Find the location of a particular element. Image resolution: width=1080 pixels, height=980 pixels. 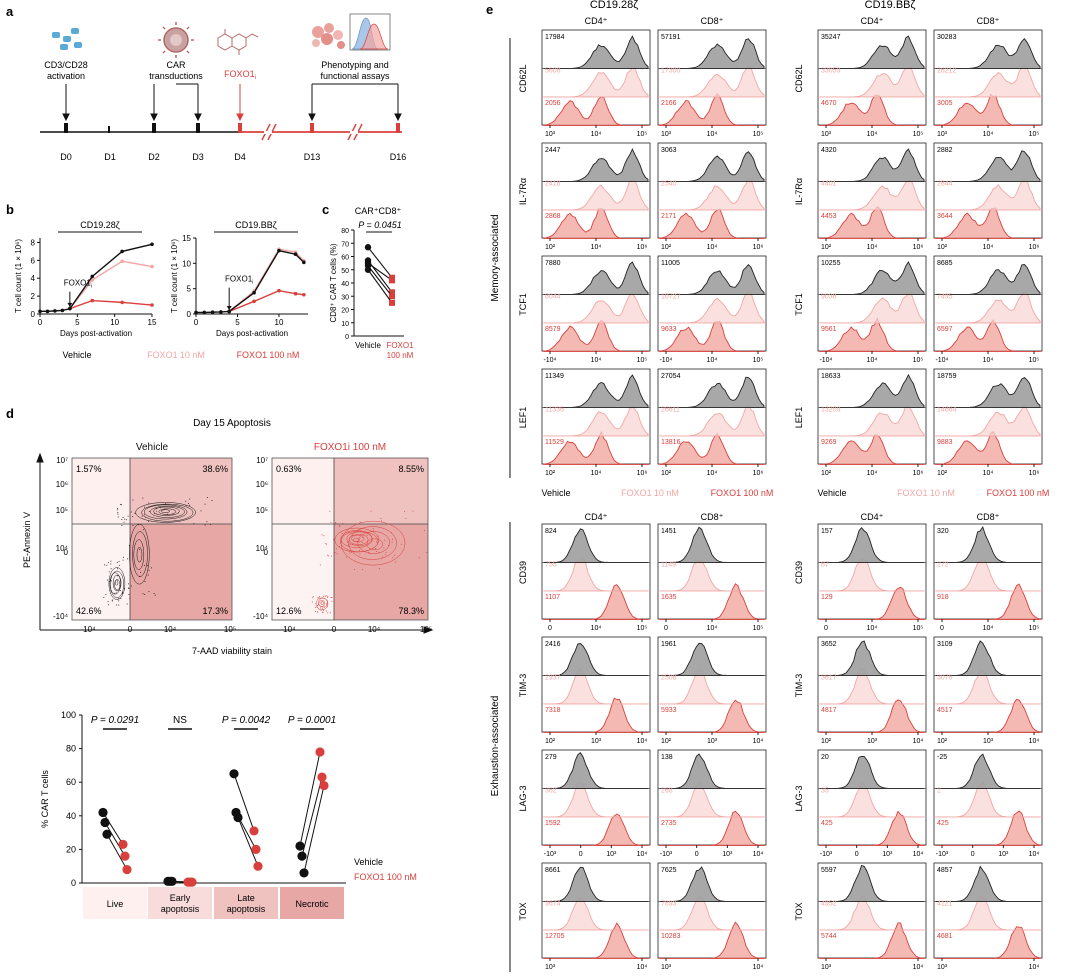

mfi-foxo100: 12705 is located at coordinates (555, 936).